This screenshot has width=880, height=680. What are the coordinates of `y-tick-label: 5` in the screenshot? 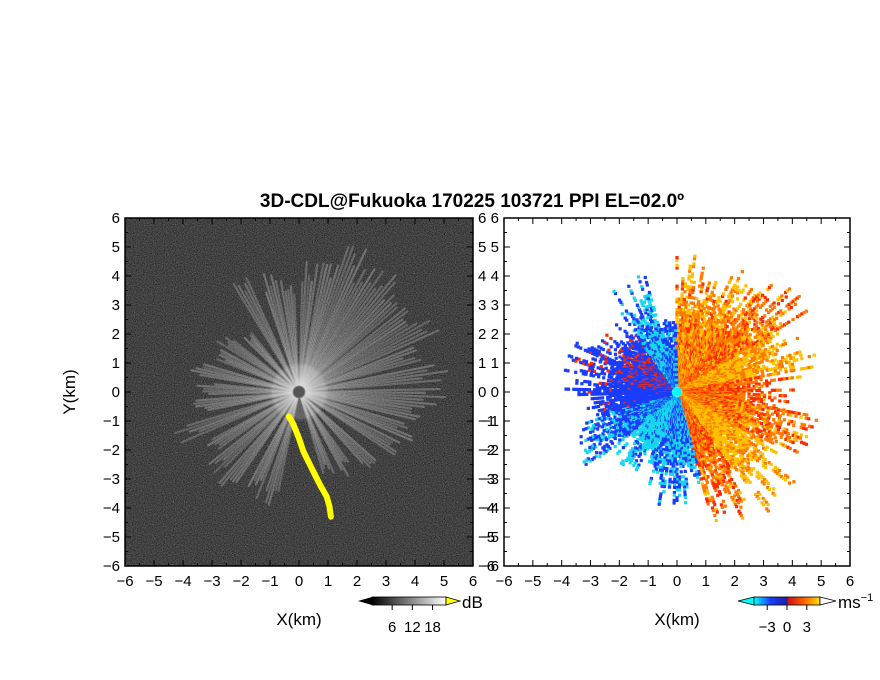 It's located at (116, 247).